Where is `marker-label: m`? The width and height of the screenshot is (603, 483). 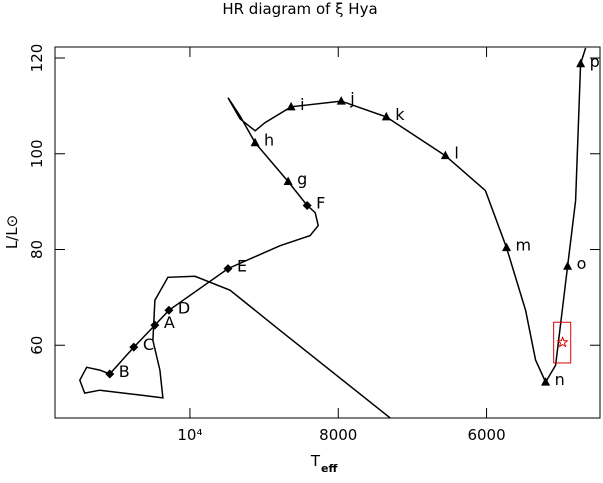 marker-label: m is located at coordinates (523, 245).